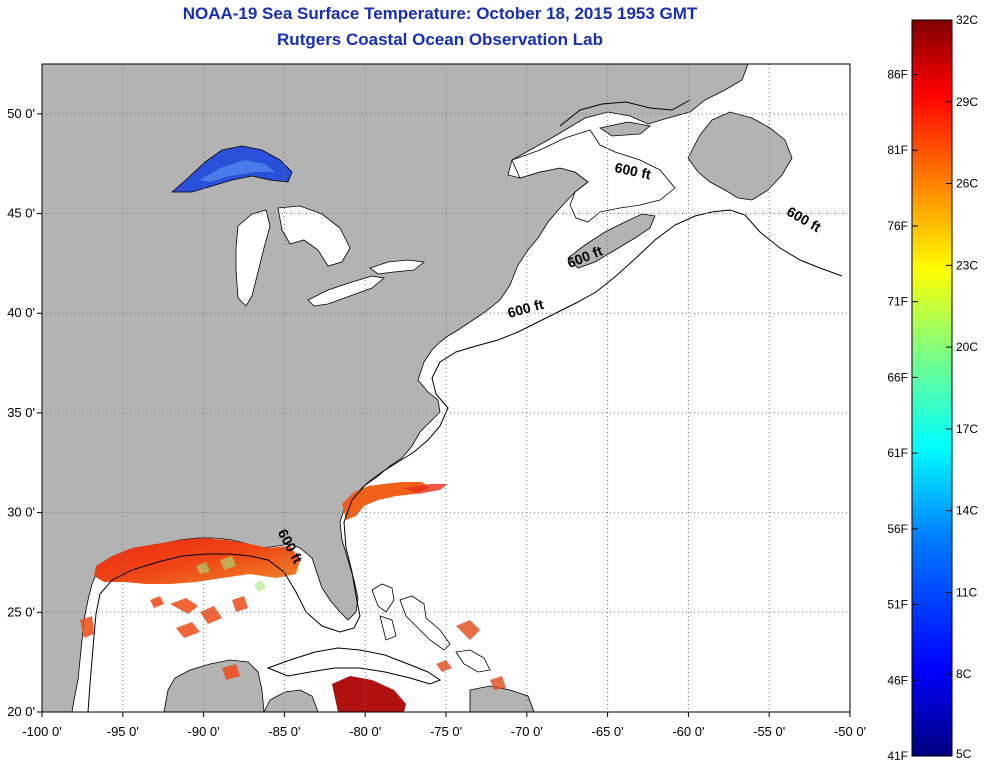 Image resolution: width=984 pixels, height=770 pixels. I want to click on sst-gulf-warm, so click(197, 561).